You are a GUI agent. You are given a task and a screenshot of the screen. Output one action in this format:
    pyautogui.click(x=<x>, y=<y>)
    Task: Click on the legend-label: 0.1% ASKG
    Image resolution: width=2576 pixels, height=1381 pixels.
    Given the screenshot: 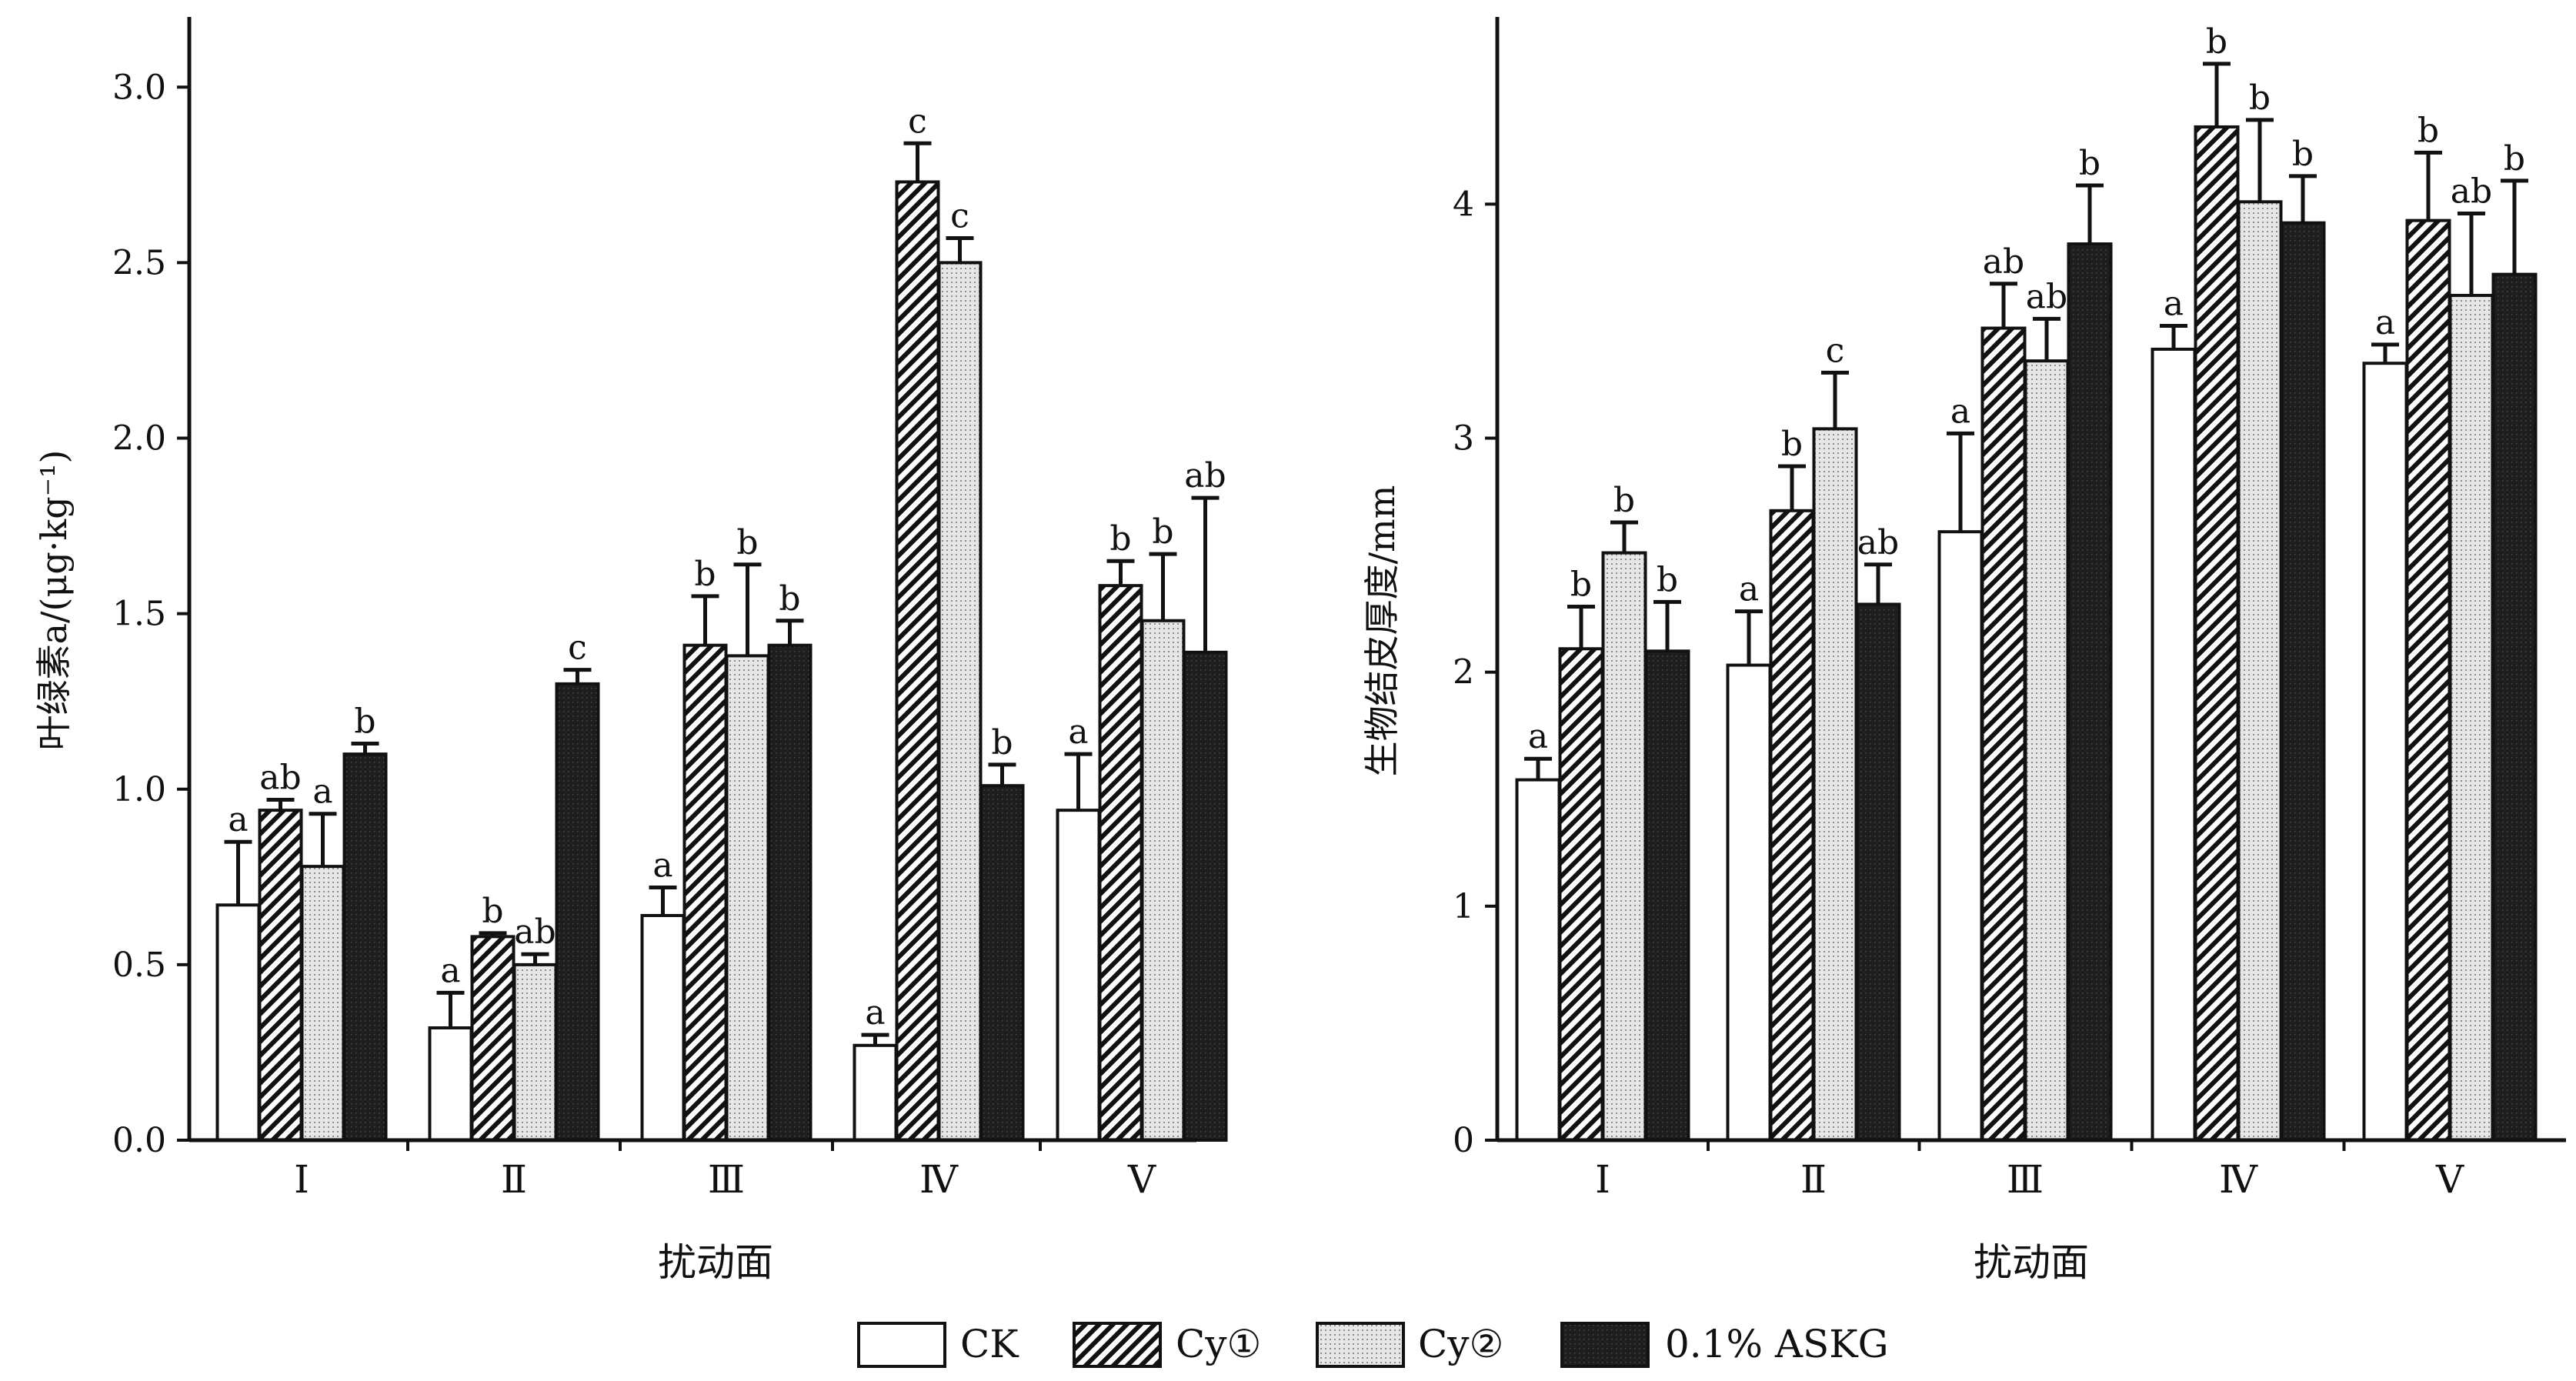 What is the action you would take?
    pyautogui.click(x=1777, y=1344)
    